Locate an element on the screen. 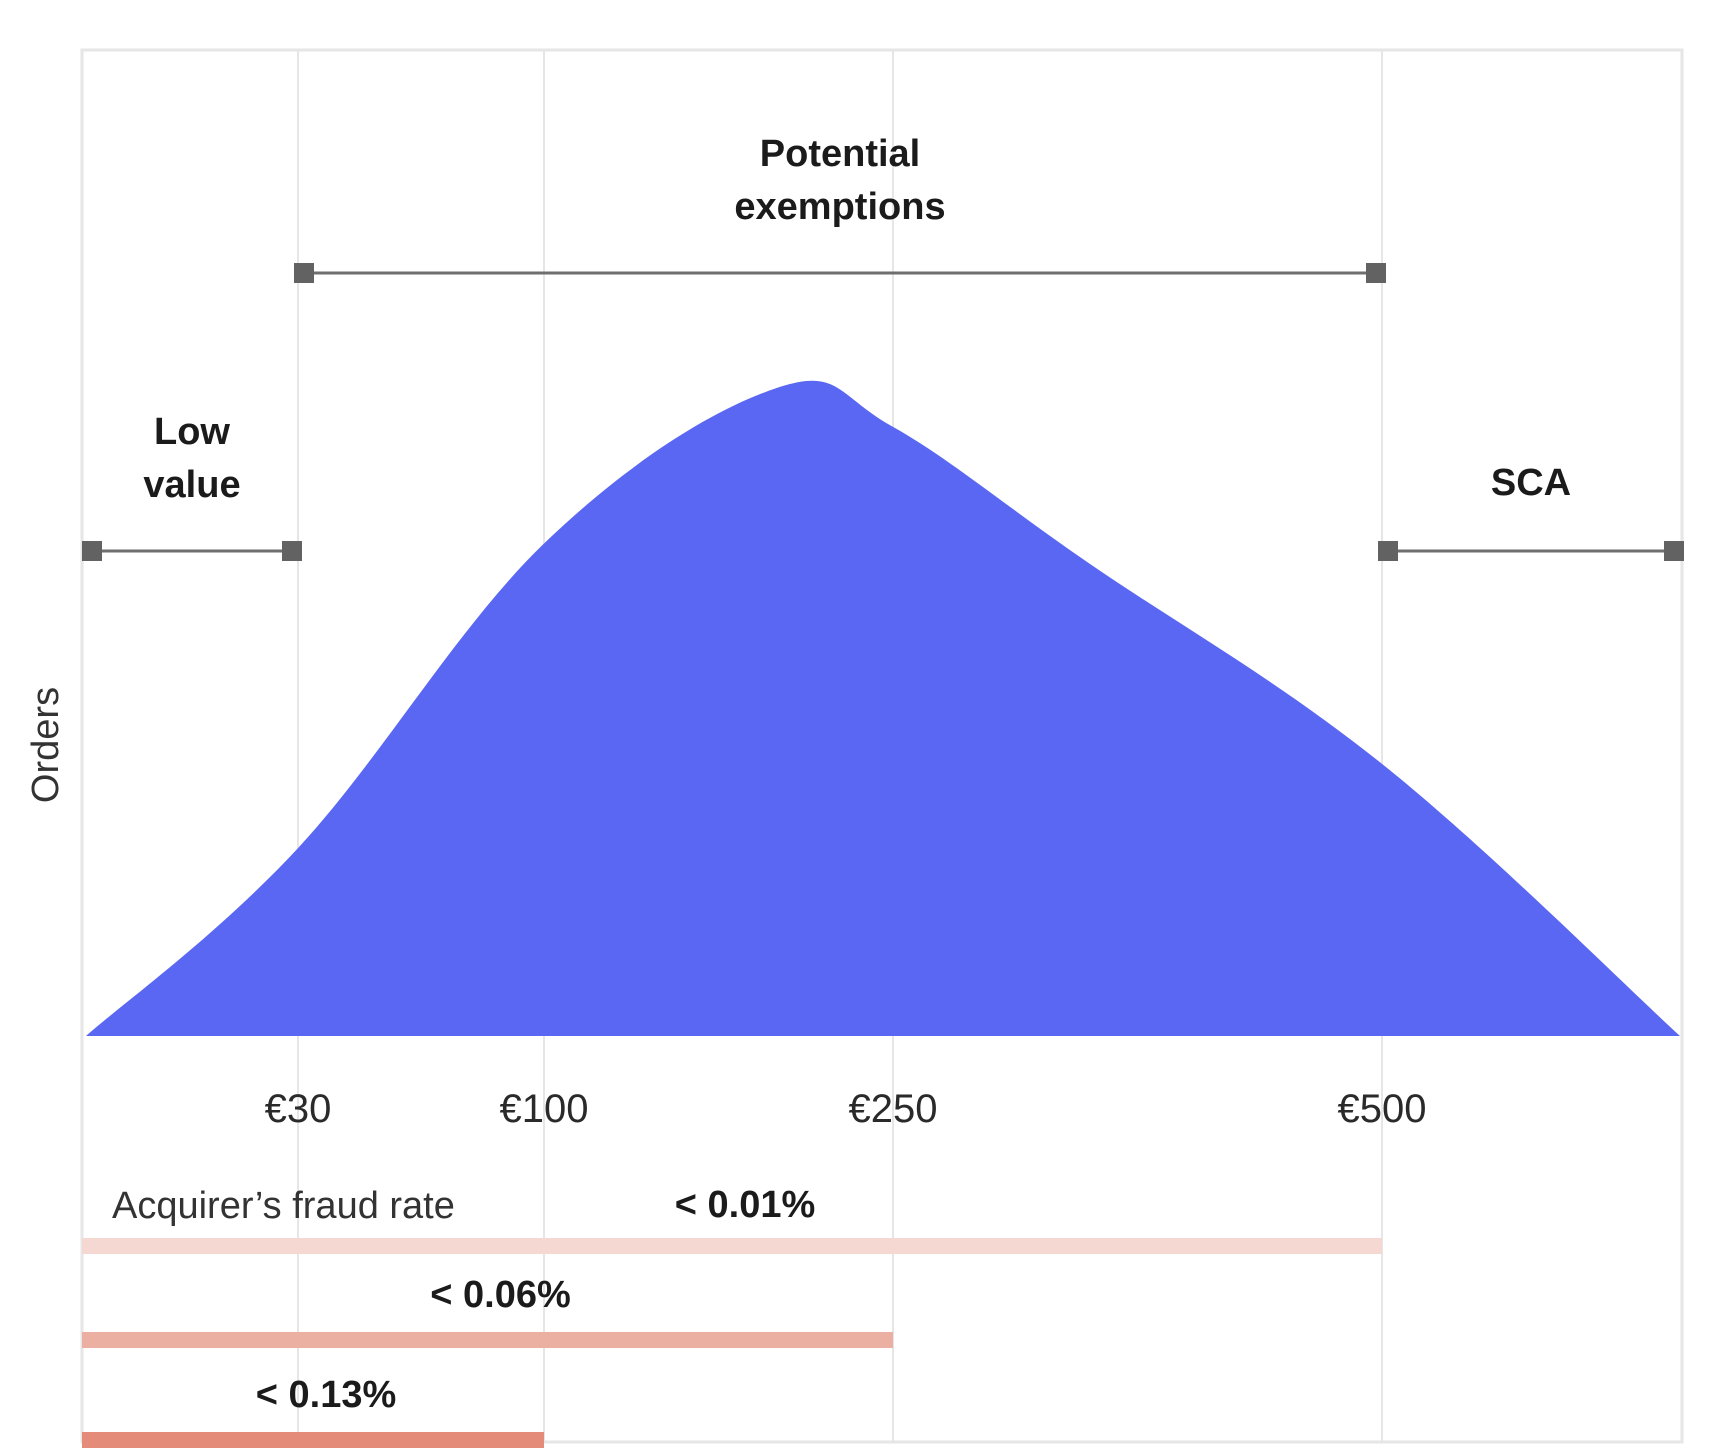 The image size is (1722, 1456). fraud-rate-bands: < 0.01% < 0.06% < 0.13% is located at coordinates (732, 1316).